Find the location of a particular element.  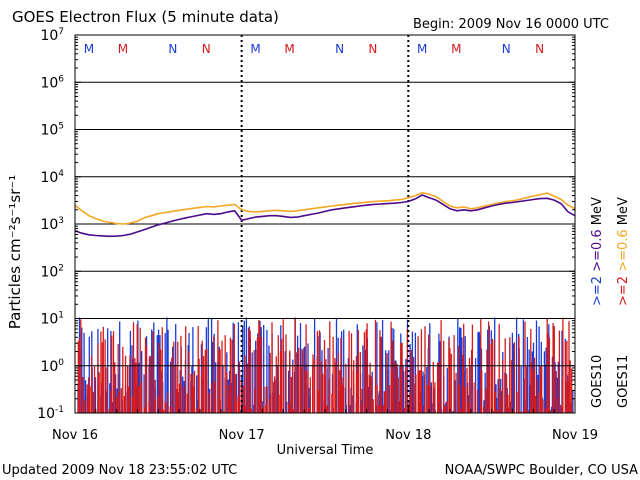

y-tick-label: 10⁴ is located at coordinates (52, 177).